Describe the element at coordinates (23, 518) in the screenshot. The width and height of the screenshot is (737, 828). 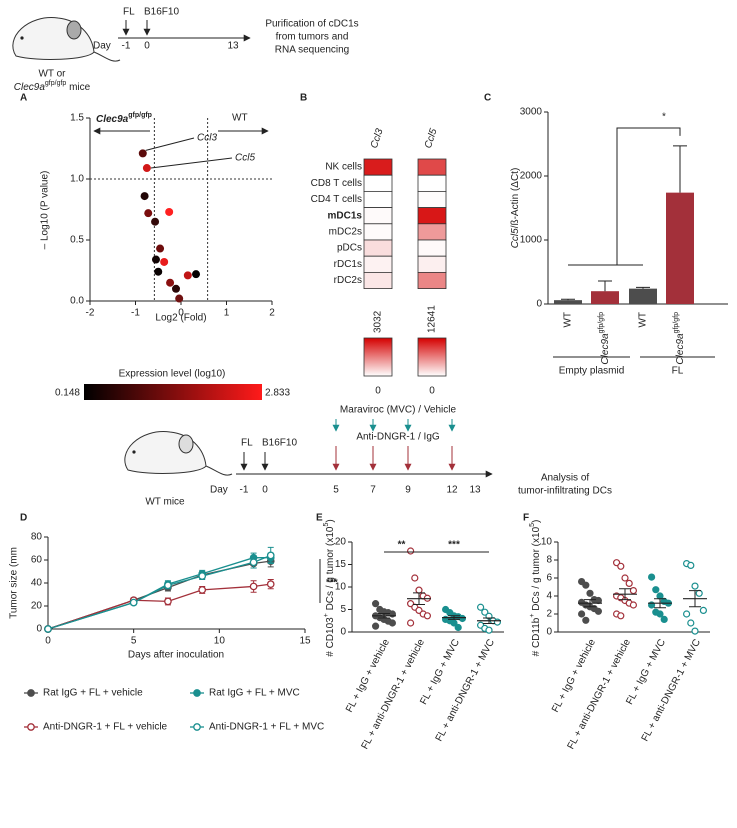
I see `panel-label: D` at that location.